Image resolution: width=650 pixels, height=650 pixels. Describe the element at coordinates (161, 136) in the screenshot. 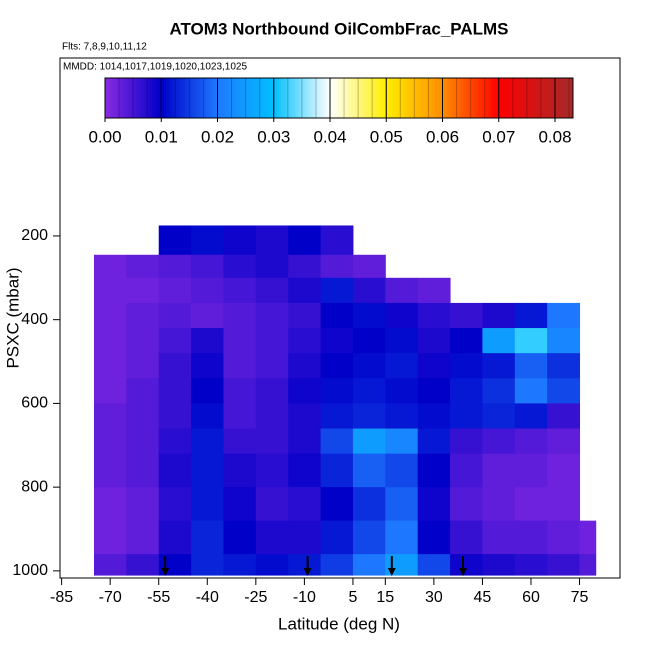

I see `colorbar-tick-label: 0.01` at that location.